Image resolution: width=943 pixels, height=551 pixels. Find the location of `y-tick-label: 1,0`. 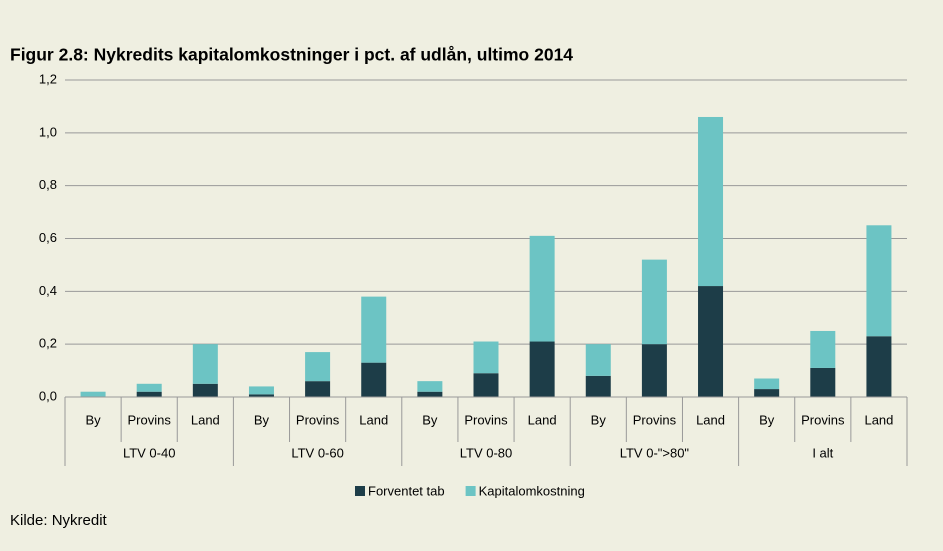

y-tick-label: 1,0 is located at coordinates (48, 131).